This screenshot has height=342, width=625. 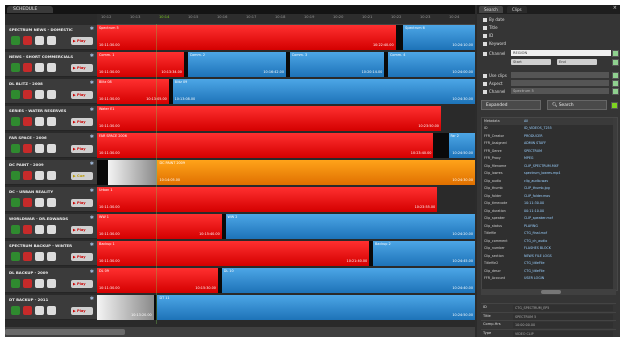 I want to click on schedule-clip: Far 2 10:24:50.00, so click(x=461, y=145).